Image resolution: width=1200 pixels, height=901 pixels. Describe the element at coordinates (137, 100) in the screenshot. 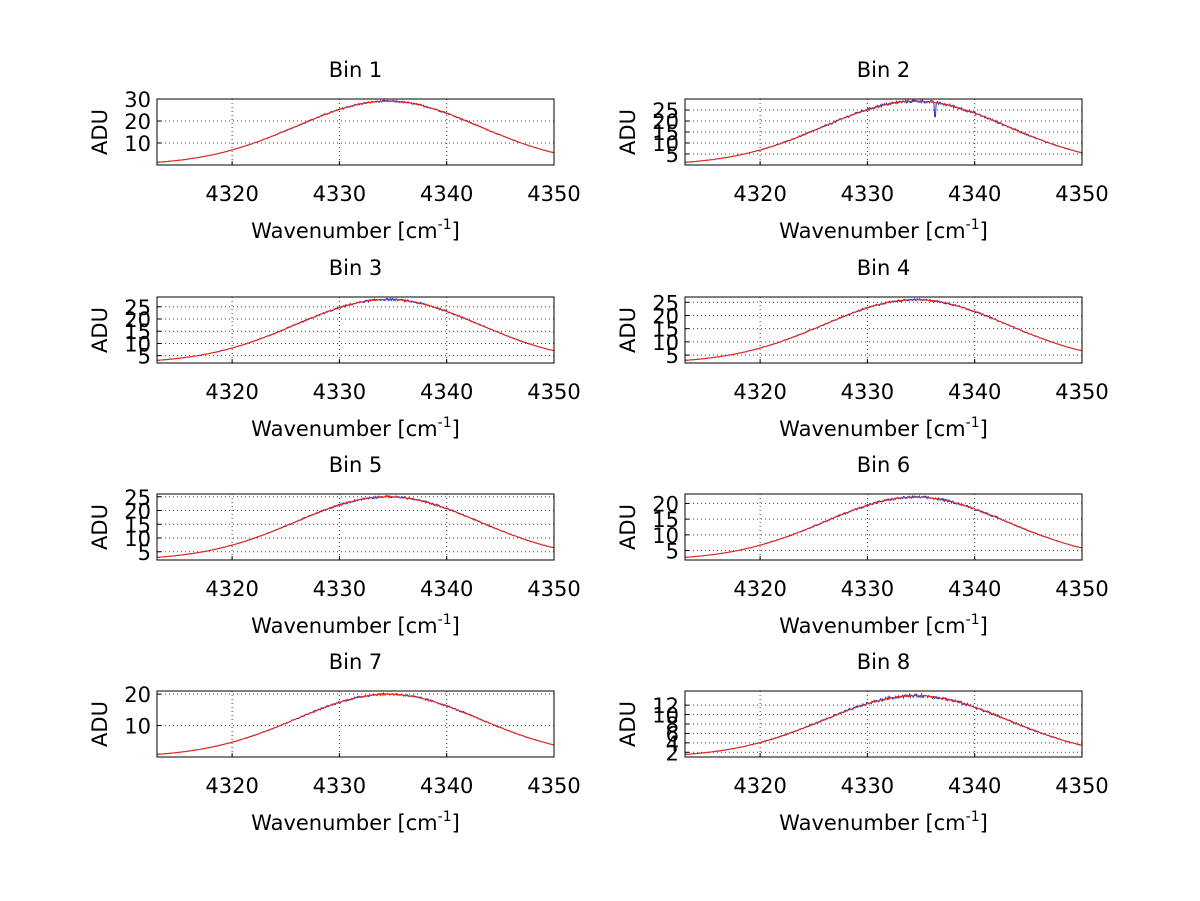

I see `y-tick-label: 30` at that location.